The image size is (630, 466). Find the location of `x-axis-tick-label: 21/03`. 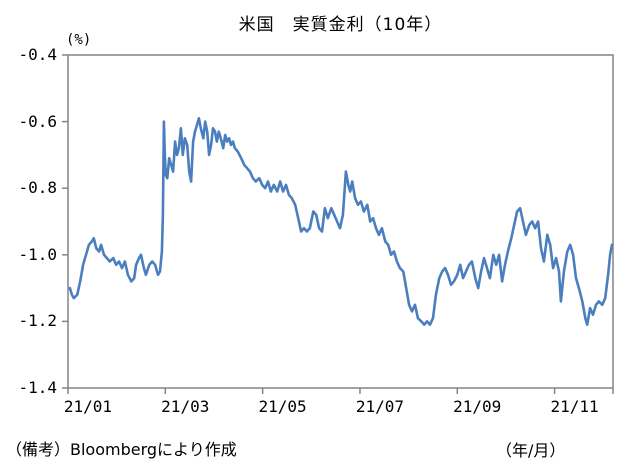

x-axis-tick-label: 21/03 is located at coordinates (185, 406).